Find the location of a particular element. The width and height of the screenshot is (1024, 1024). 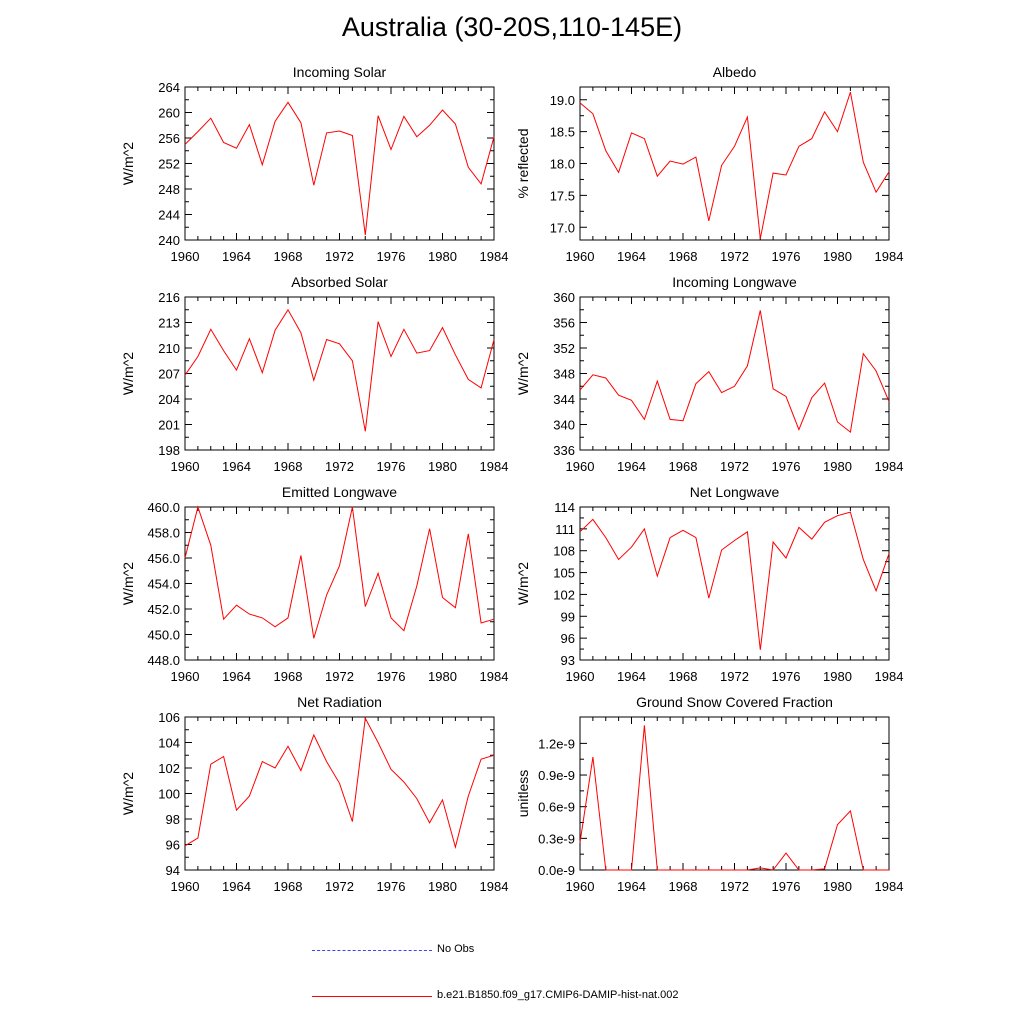

y-tick-label: 100 is located at coordinates (169, 794).